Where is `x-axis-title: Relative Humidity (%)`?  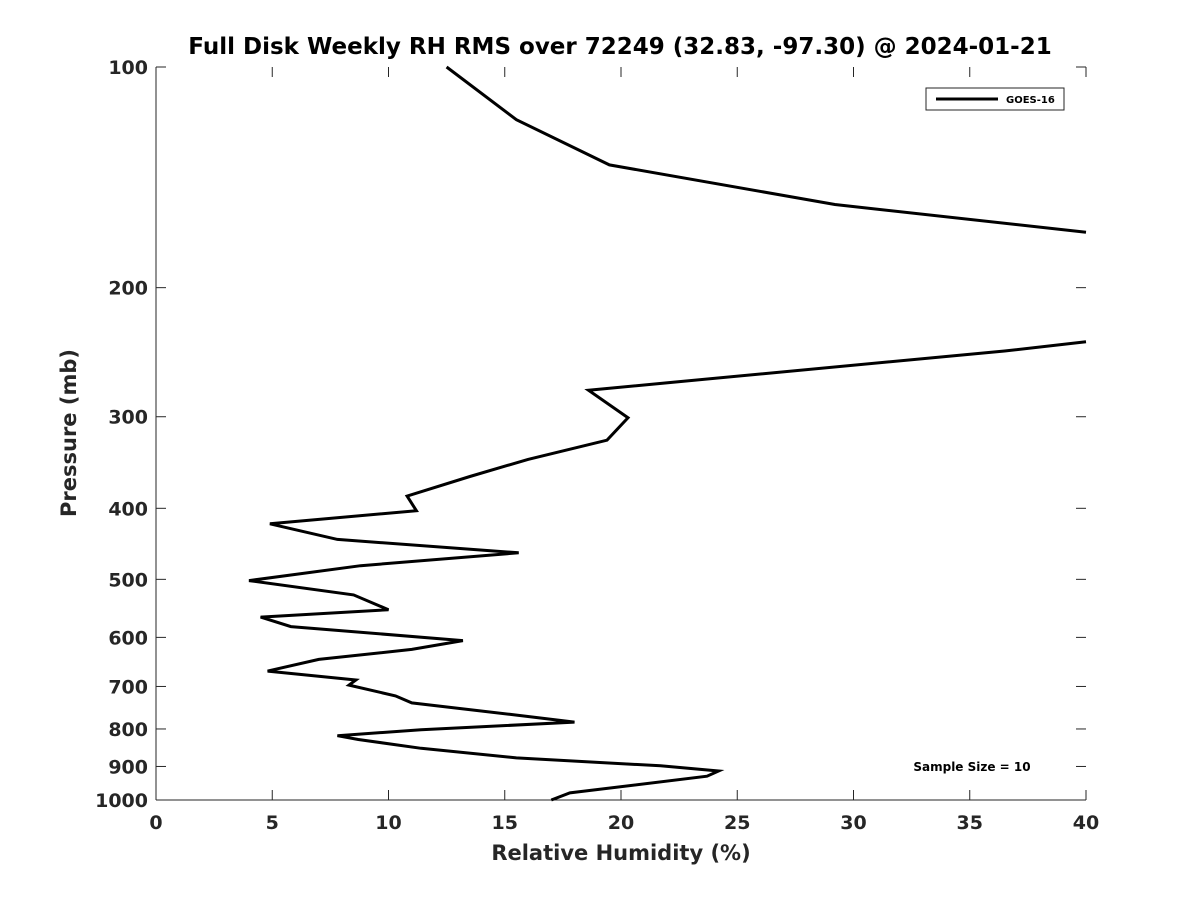
x-axis-title: Relative Humidity (%) is located at coordinates (620, 853).